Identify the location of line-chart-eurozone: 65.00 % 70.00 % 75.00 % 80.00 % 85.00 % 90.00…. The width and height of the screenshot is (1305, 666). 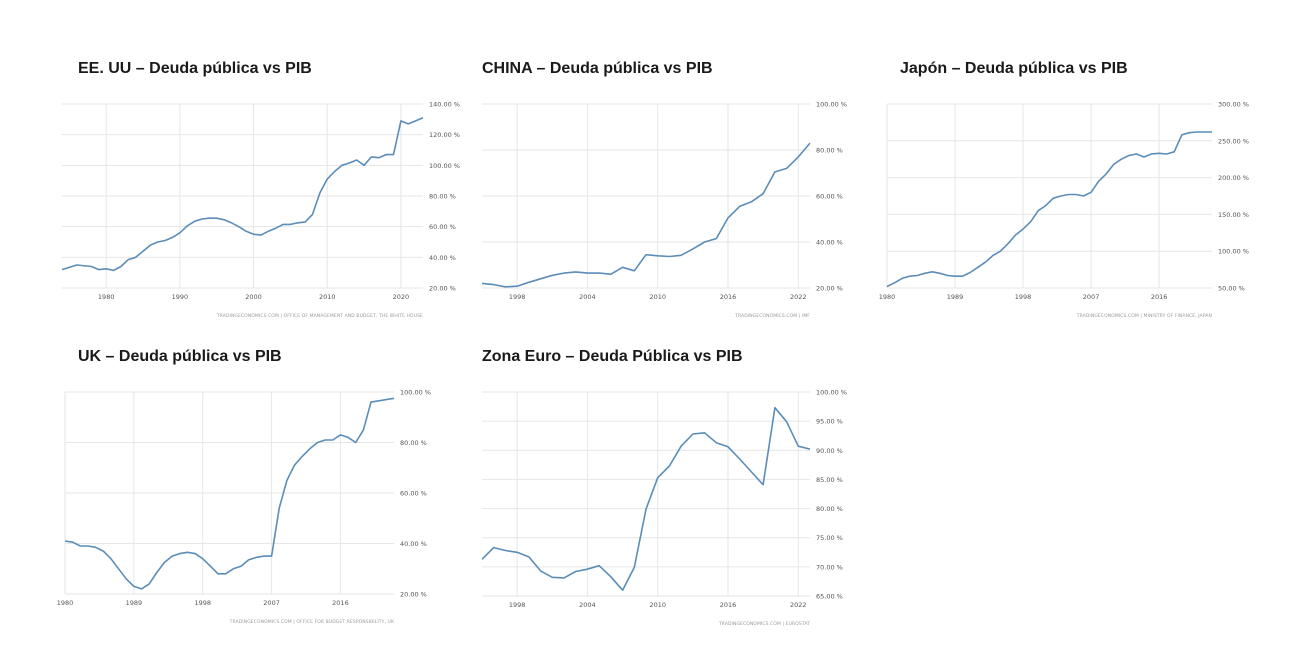
(664, 508).